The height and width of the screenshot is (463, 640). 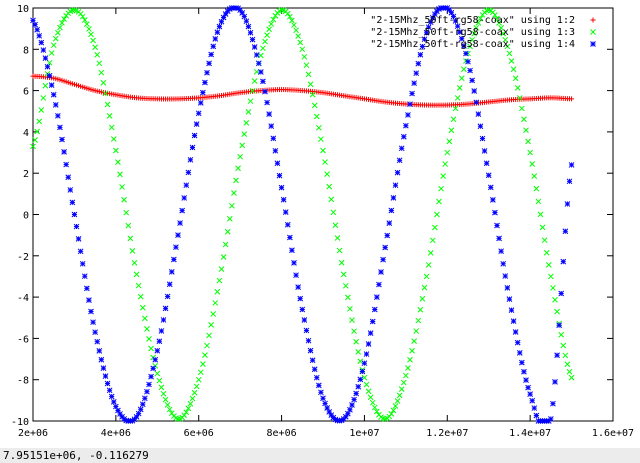 What do you see at coordinates (613, 433) in the screenshot?
I see `x-tick-label: 1.6e+07` at bounding box center [613, 433].